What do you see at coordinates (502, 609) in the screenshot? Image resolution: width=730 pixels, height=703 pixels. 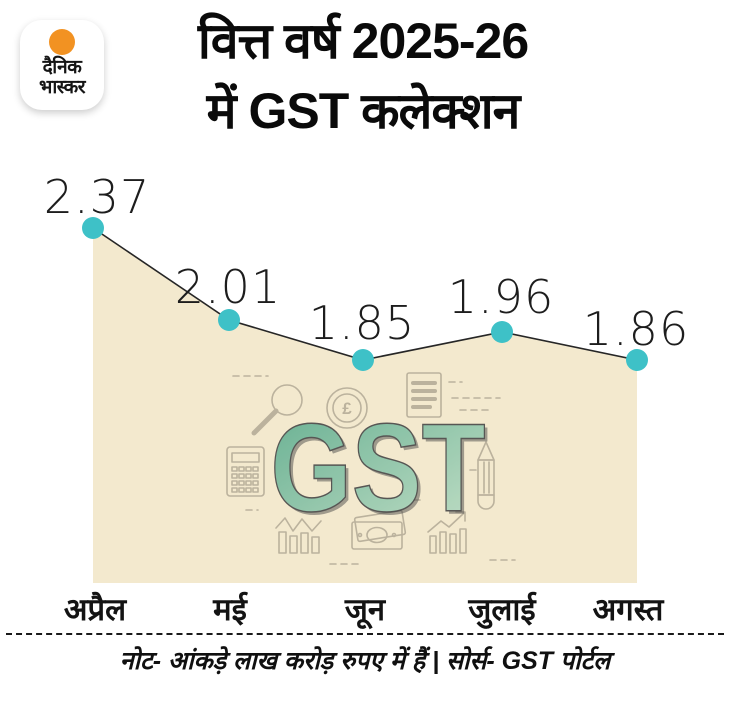 I see `month-label-july: जुलाई` at bounding box center [502, 609].